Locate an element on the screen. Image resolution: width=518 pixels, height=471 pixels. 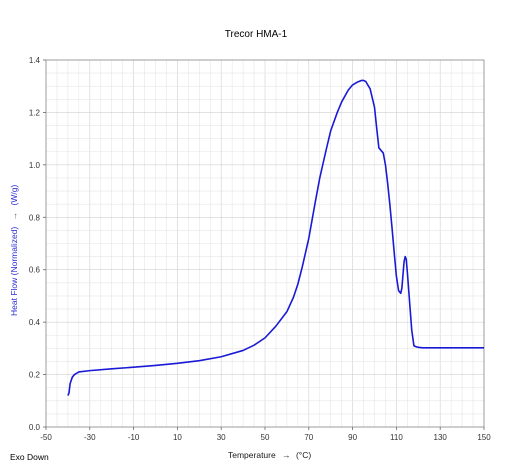
y-tick-label: 0.4 is located at coordinates (35, 322).